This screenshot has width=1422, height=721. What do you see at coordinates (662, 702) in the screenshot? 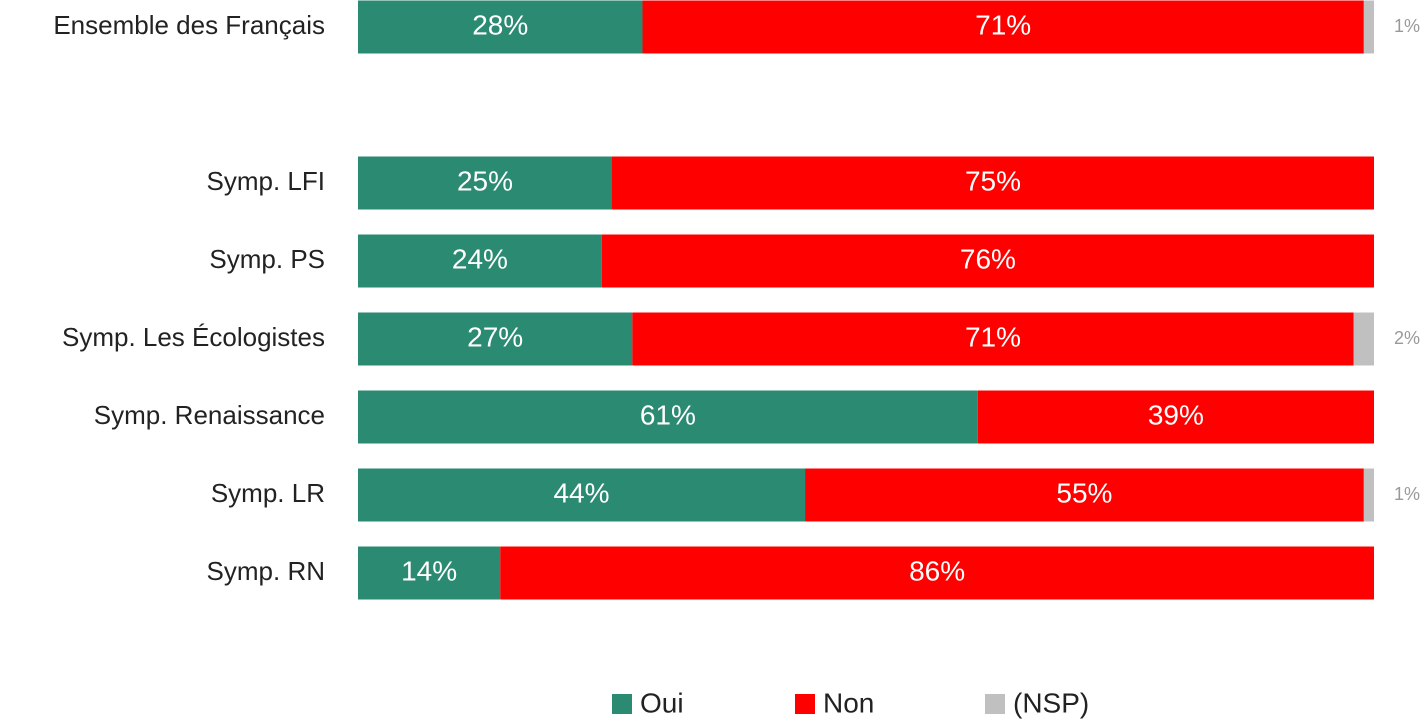
I see `legend-label: Oui` at bounding box center [662, 702].